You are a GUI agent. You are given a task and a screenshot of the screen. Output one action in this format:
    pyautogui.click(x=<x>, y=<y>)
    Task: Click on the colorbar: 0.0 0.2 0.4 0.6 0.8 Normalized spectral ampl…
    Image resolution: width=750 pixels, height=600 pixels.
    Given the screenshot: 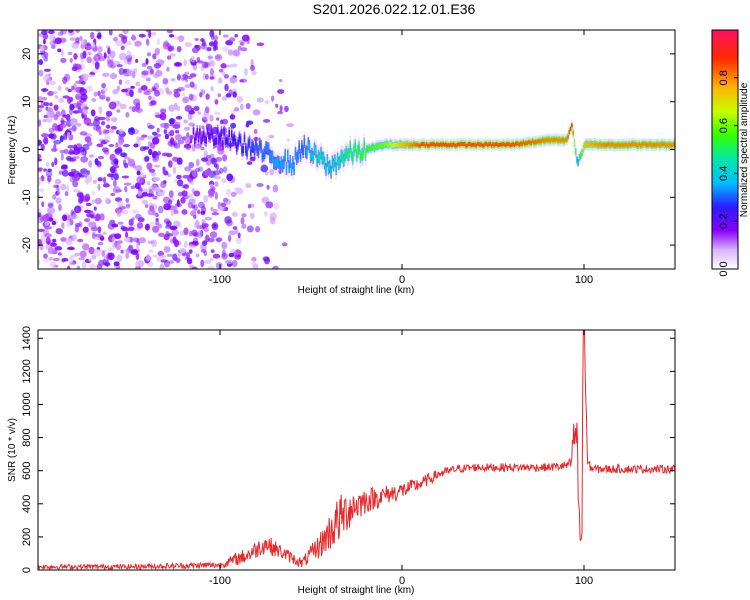 What is the action you would take?
    pyautogui.click(x=730, y=153)
    